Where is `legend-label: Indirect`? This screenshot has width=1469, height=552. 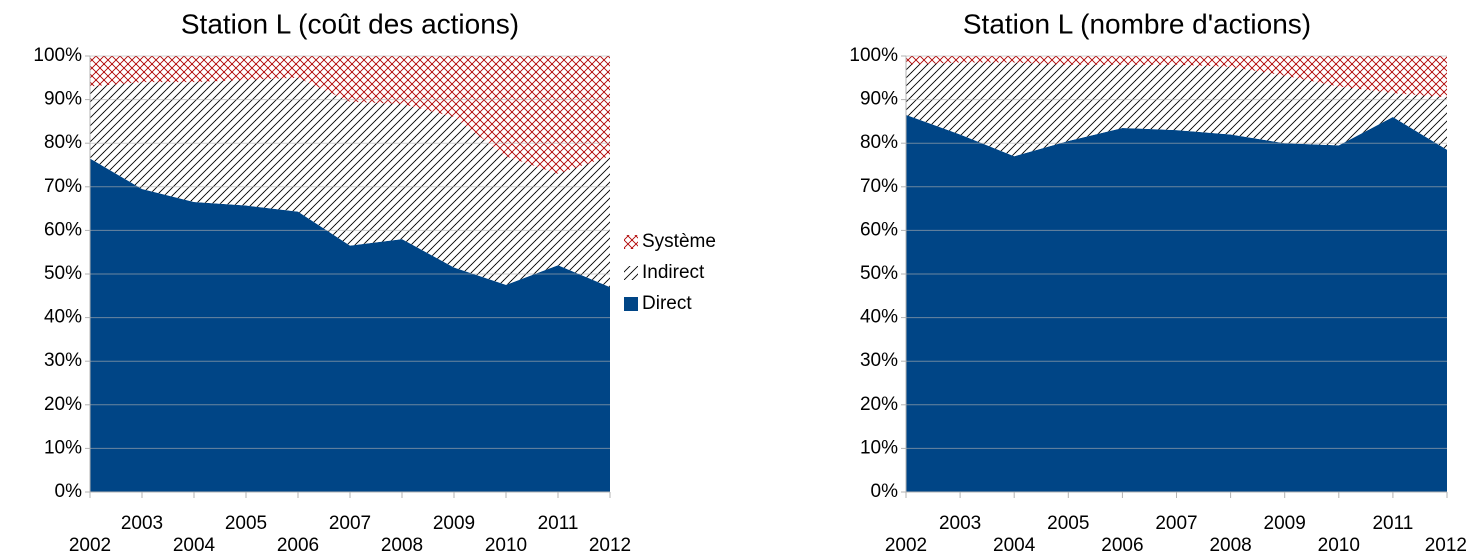
legend-label: Indirect is located at coordinates (673, 272).